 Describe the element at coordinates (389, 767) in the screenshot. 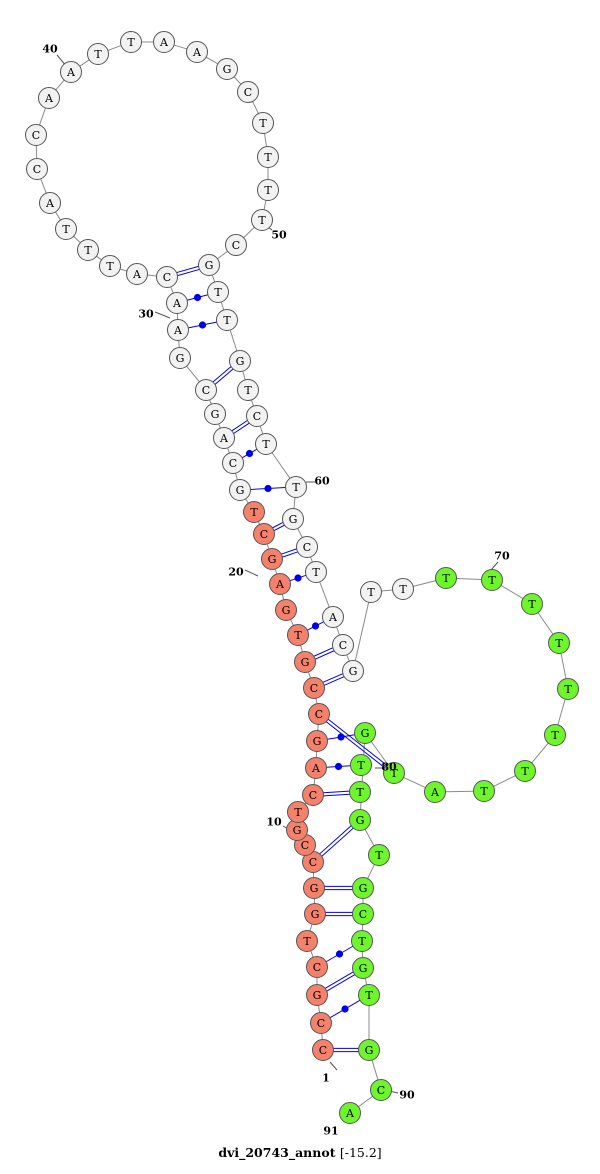

I see `position-label: 80` at that location.